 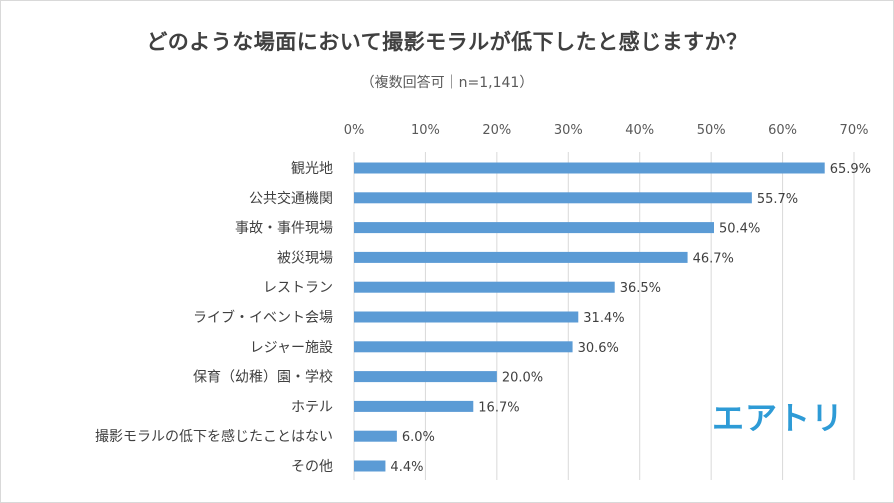 I want to click on x-tick-label: 40%, so click(x=639, y=130).